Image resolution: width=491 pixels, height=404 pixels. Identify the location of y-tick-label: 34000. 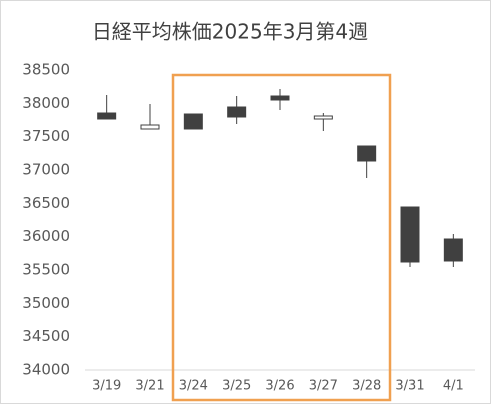
(46, 370).